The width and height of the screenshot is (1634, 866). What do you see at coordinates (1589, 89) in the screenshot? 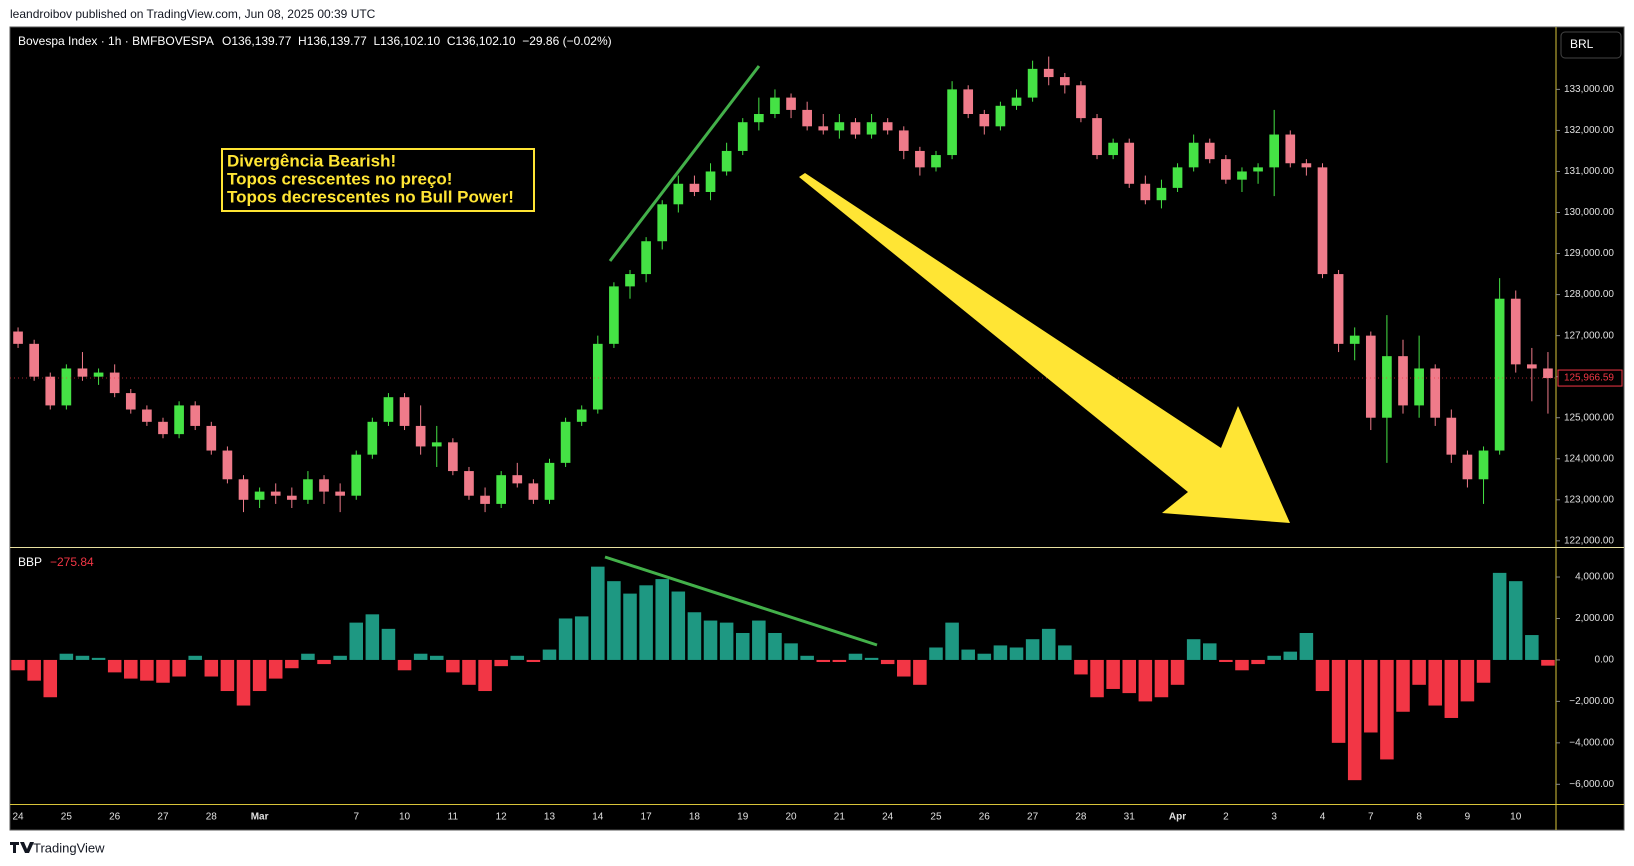
I see `y-tick-label: 133,000.00` at bounding box center [1589, 89].